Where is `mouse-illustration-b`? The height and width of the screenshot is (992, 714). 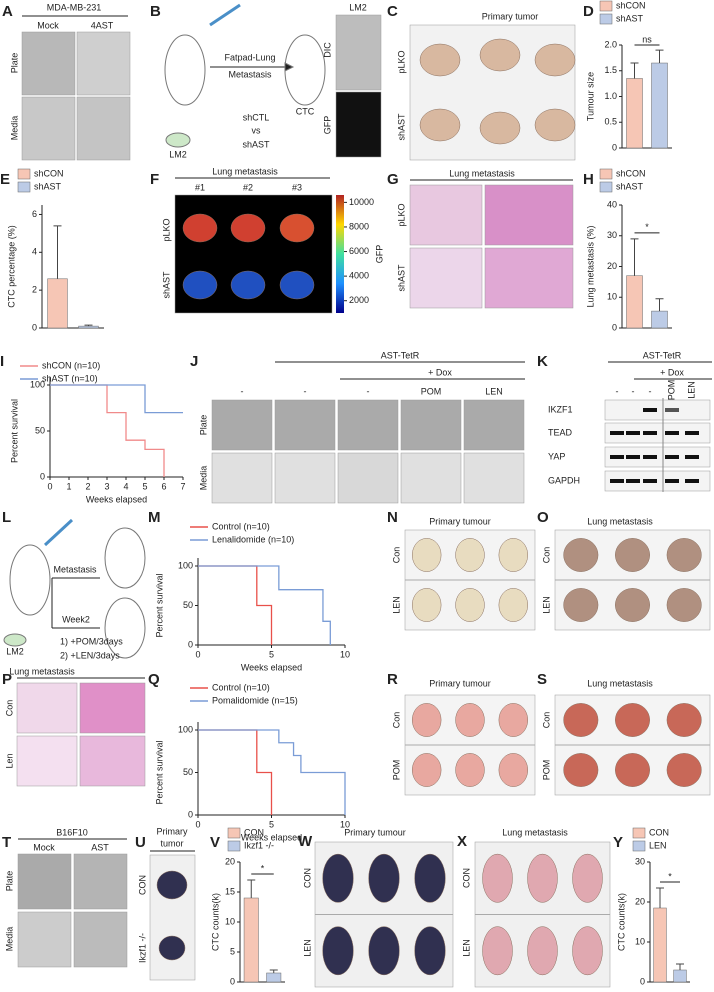 mouse-illustration-b is located at coordinates (245, 75).